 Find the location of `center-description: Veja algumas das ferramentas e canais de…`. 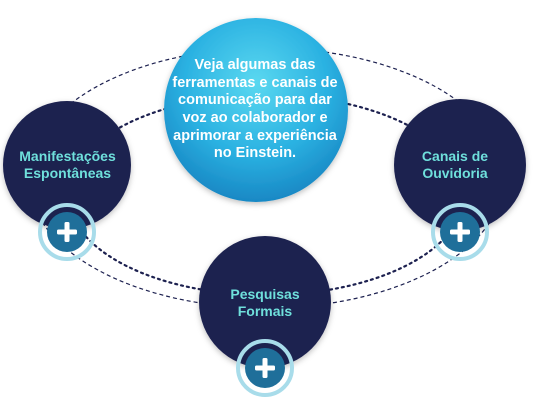

center-description: Veja algumas das ferramentas e canais de… is located at coordinates (255, 109).